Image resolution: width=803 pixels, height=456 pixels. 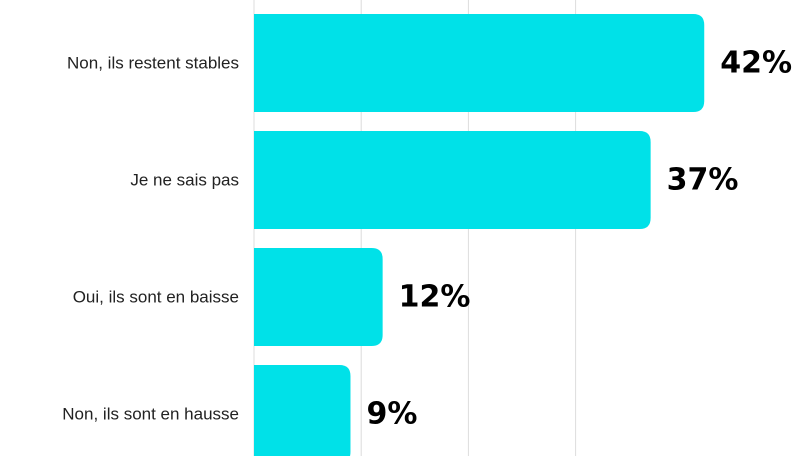 I want to click on category-label-1: Je ne sais pas, so click(x=184, y=180).